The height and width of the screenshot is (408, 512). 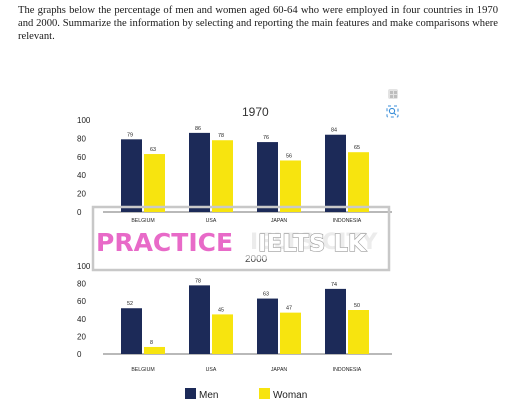 What do you see at coordinates (239, 241) in the screenshot?
I see `watermark-band` at bounding box center [239, 241].